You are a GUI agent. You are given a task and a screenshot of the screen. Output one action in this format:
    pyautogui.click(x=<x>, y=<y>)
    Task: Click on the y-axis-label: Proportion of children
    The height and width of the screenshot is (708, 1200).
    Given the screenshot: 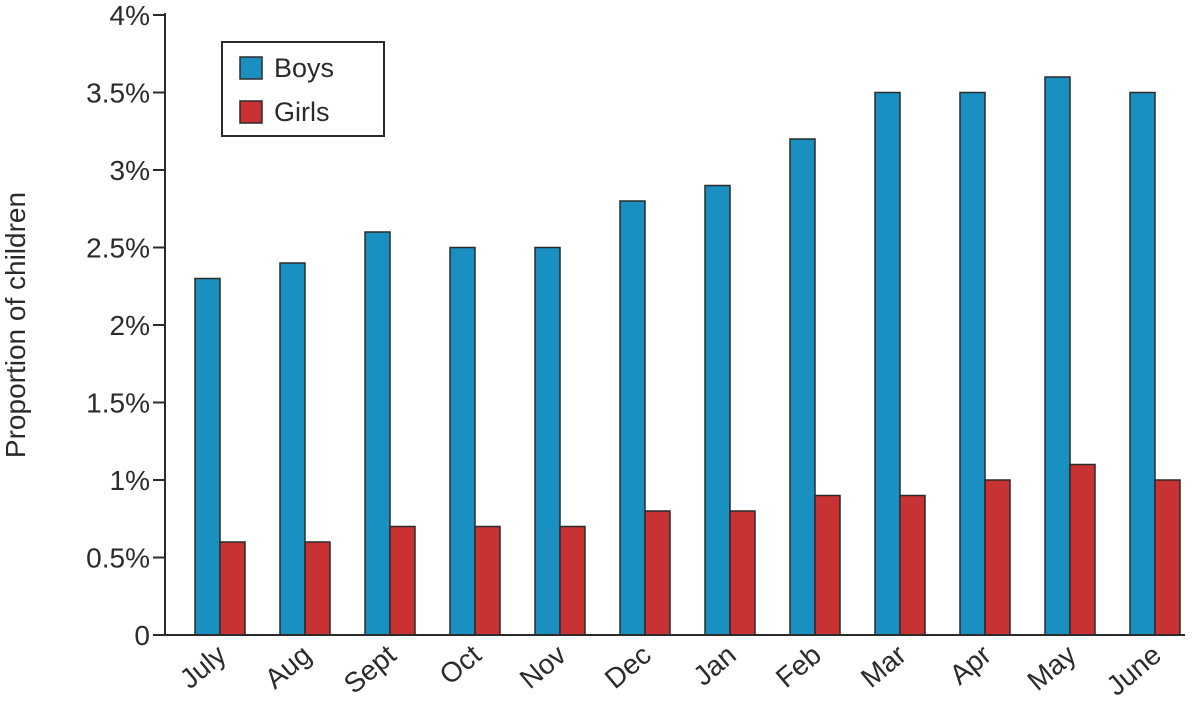 What is the action you would take?
    pyautogui.click(x=15, y=325)
    